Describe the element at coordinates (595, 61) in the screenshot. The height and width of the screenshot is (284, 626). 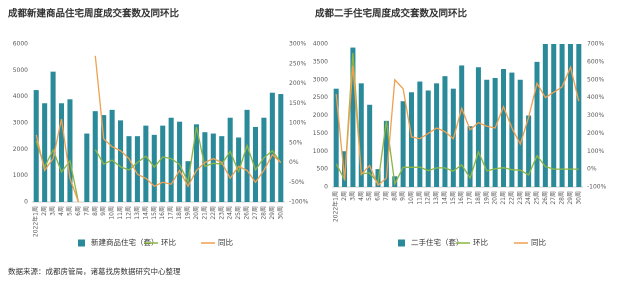
I see `y2-tick-label: 600%` at that location.